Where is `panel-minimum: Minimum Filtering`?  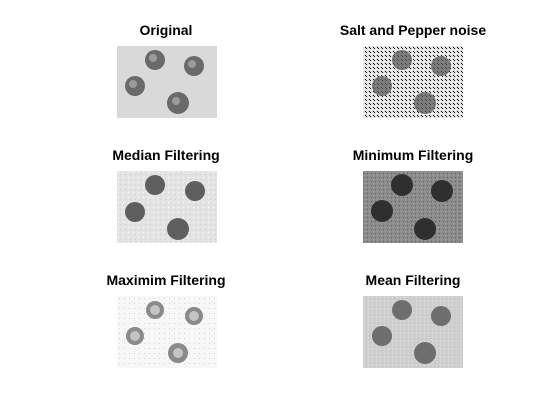
panel-minimum: Minimum Filtering is located at coordinates (413, 206).